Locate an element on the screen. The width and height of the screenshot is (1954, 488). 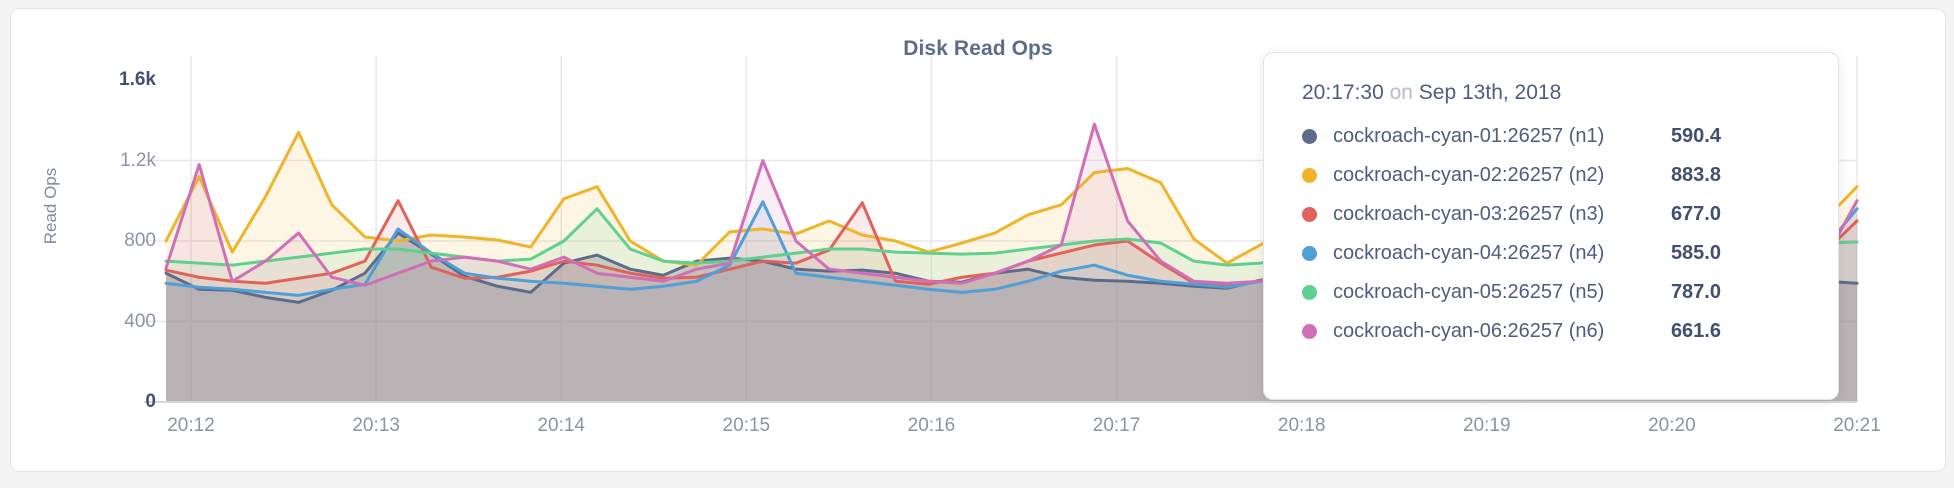
x-axis-tick-label: 20:13 is located at coordinates (376, 425).